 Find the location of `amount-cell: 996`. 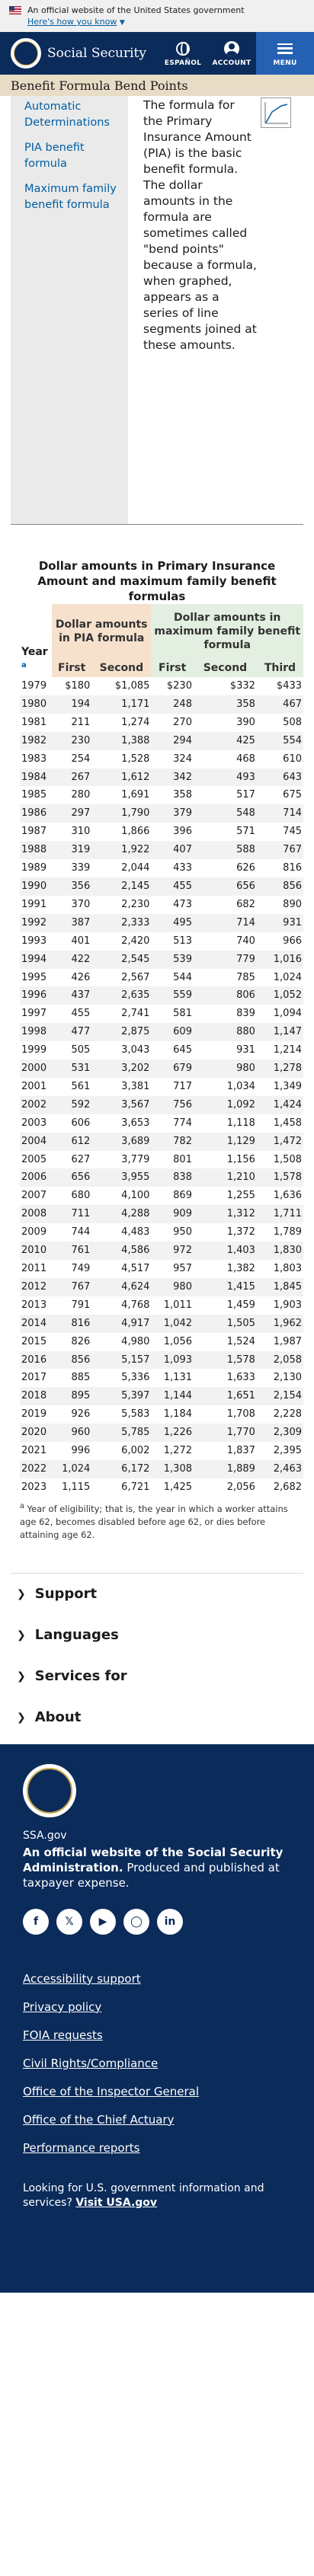

amount-cell: 996 is located at coordinates (81, 1451).